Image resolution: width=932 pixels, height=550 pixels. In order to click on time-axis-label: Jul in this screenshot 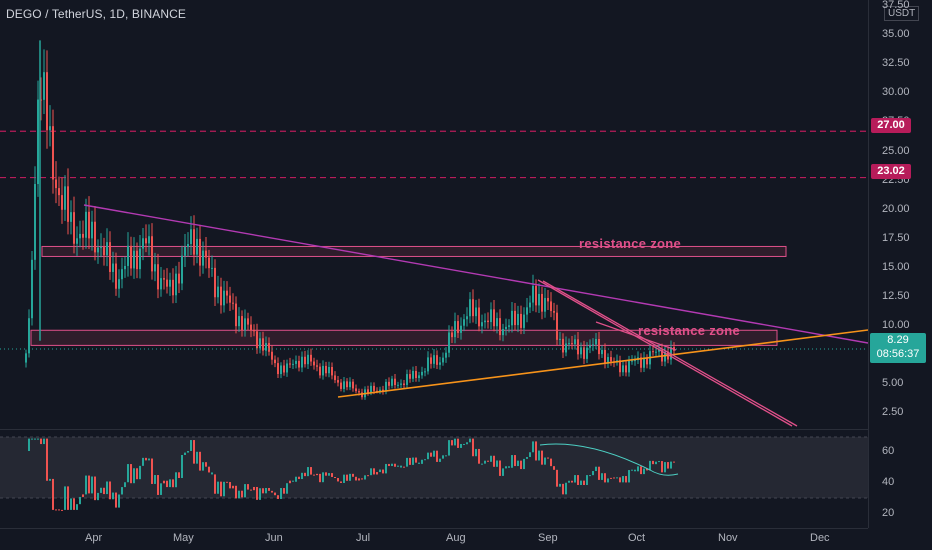, I will do `click(363, 538)`.